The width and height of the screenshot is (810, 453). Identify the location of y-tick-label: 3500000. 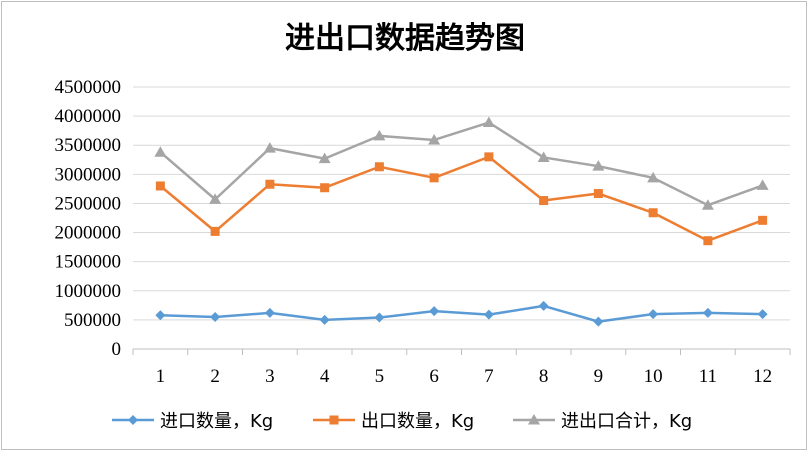
(88, 145).